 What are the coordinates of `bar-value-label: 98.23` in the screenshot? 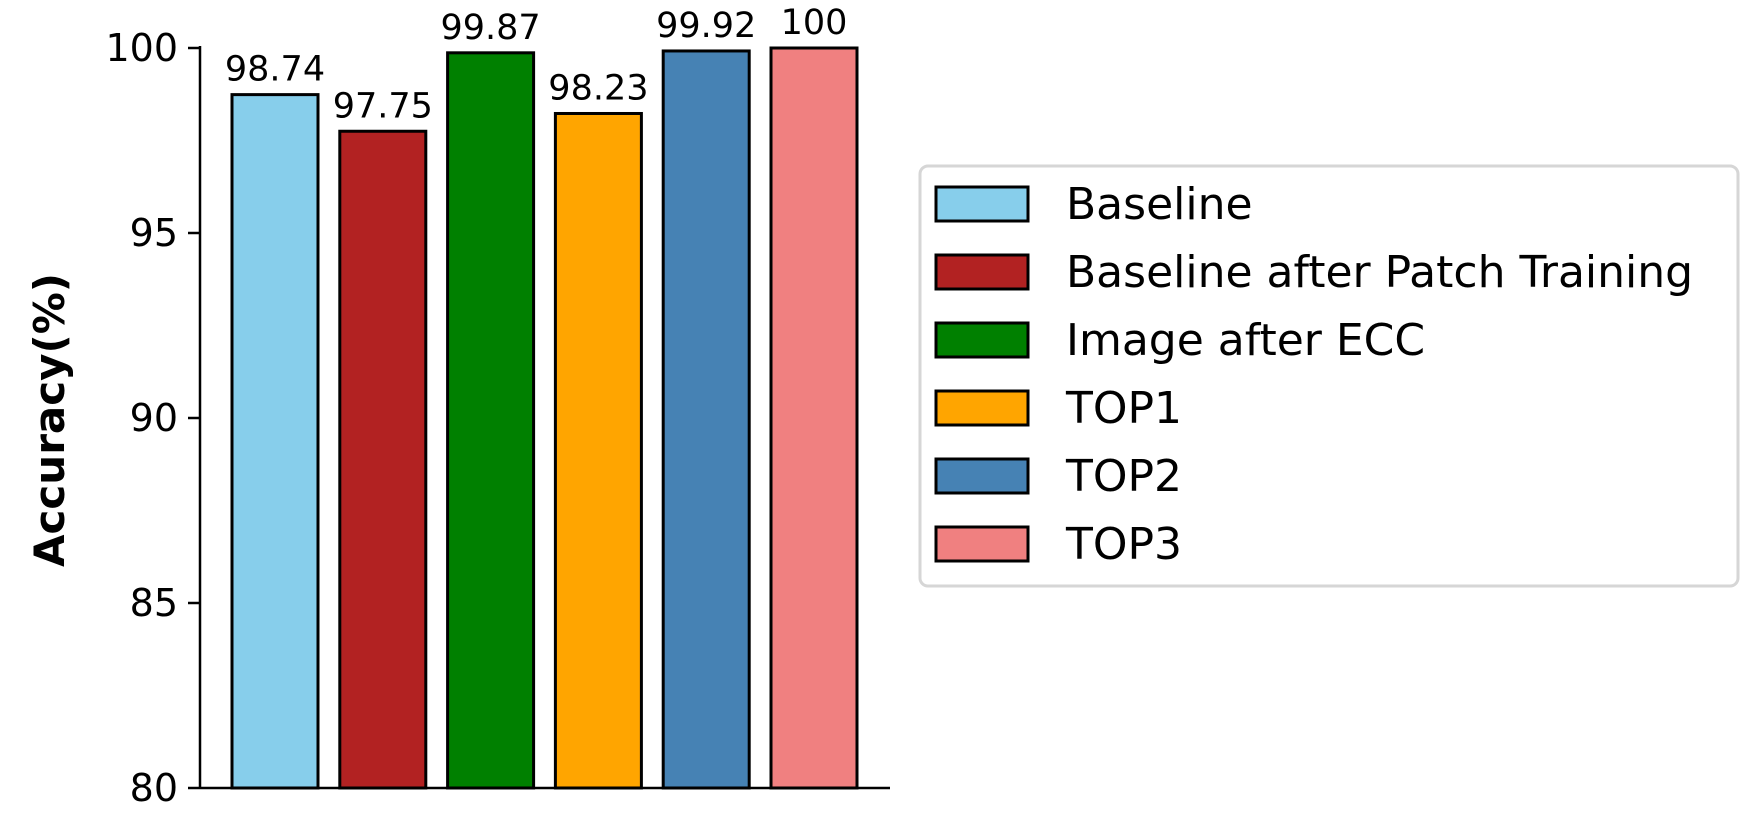 It's located at (598, 88).